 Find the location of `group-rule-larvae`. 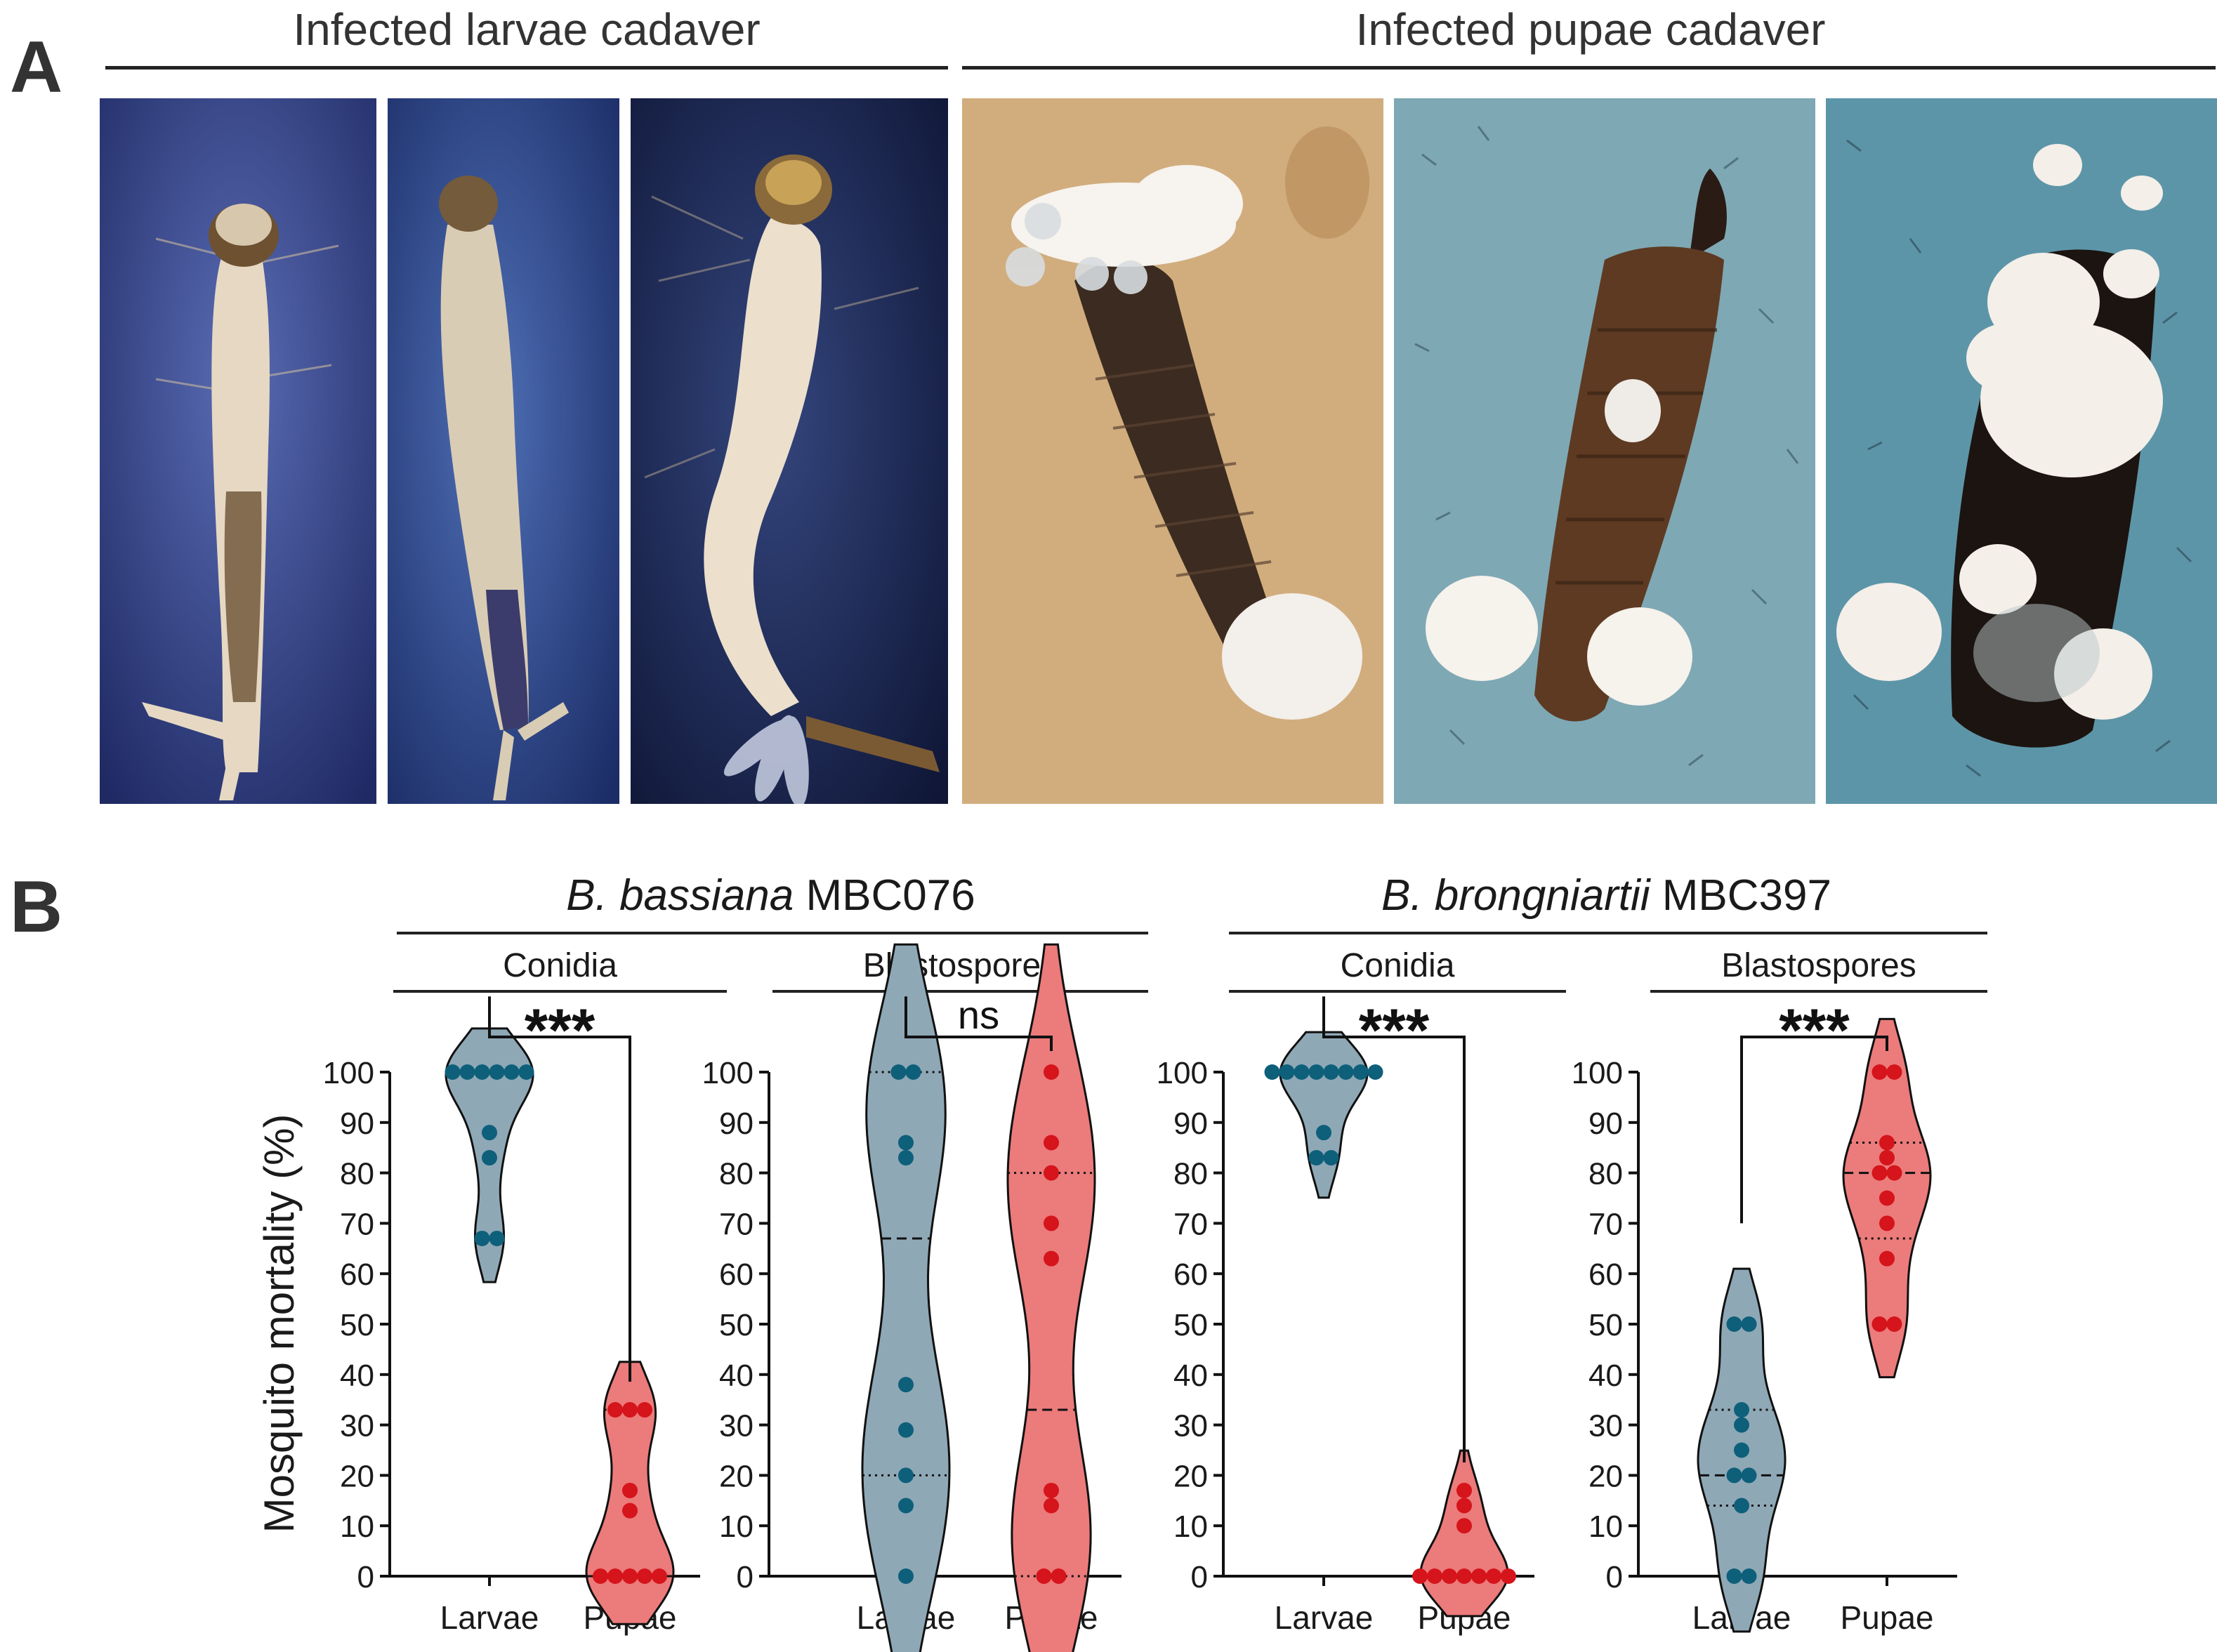

group-rule-larvae is located at coordinates (526, 68).